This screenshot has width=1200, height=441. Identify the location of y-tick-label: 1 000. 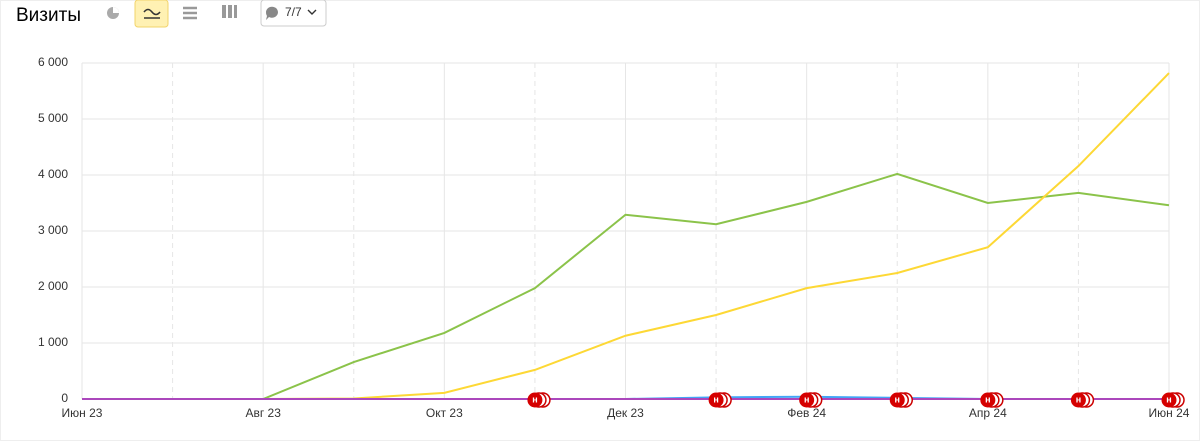
(53, 342).